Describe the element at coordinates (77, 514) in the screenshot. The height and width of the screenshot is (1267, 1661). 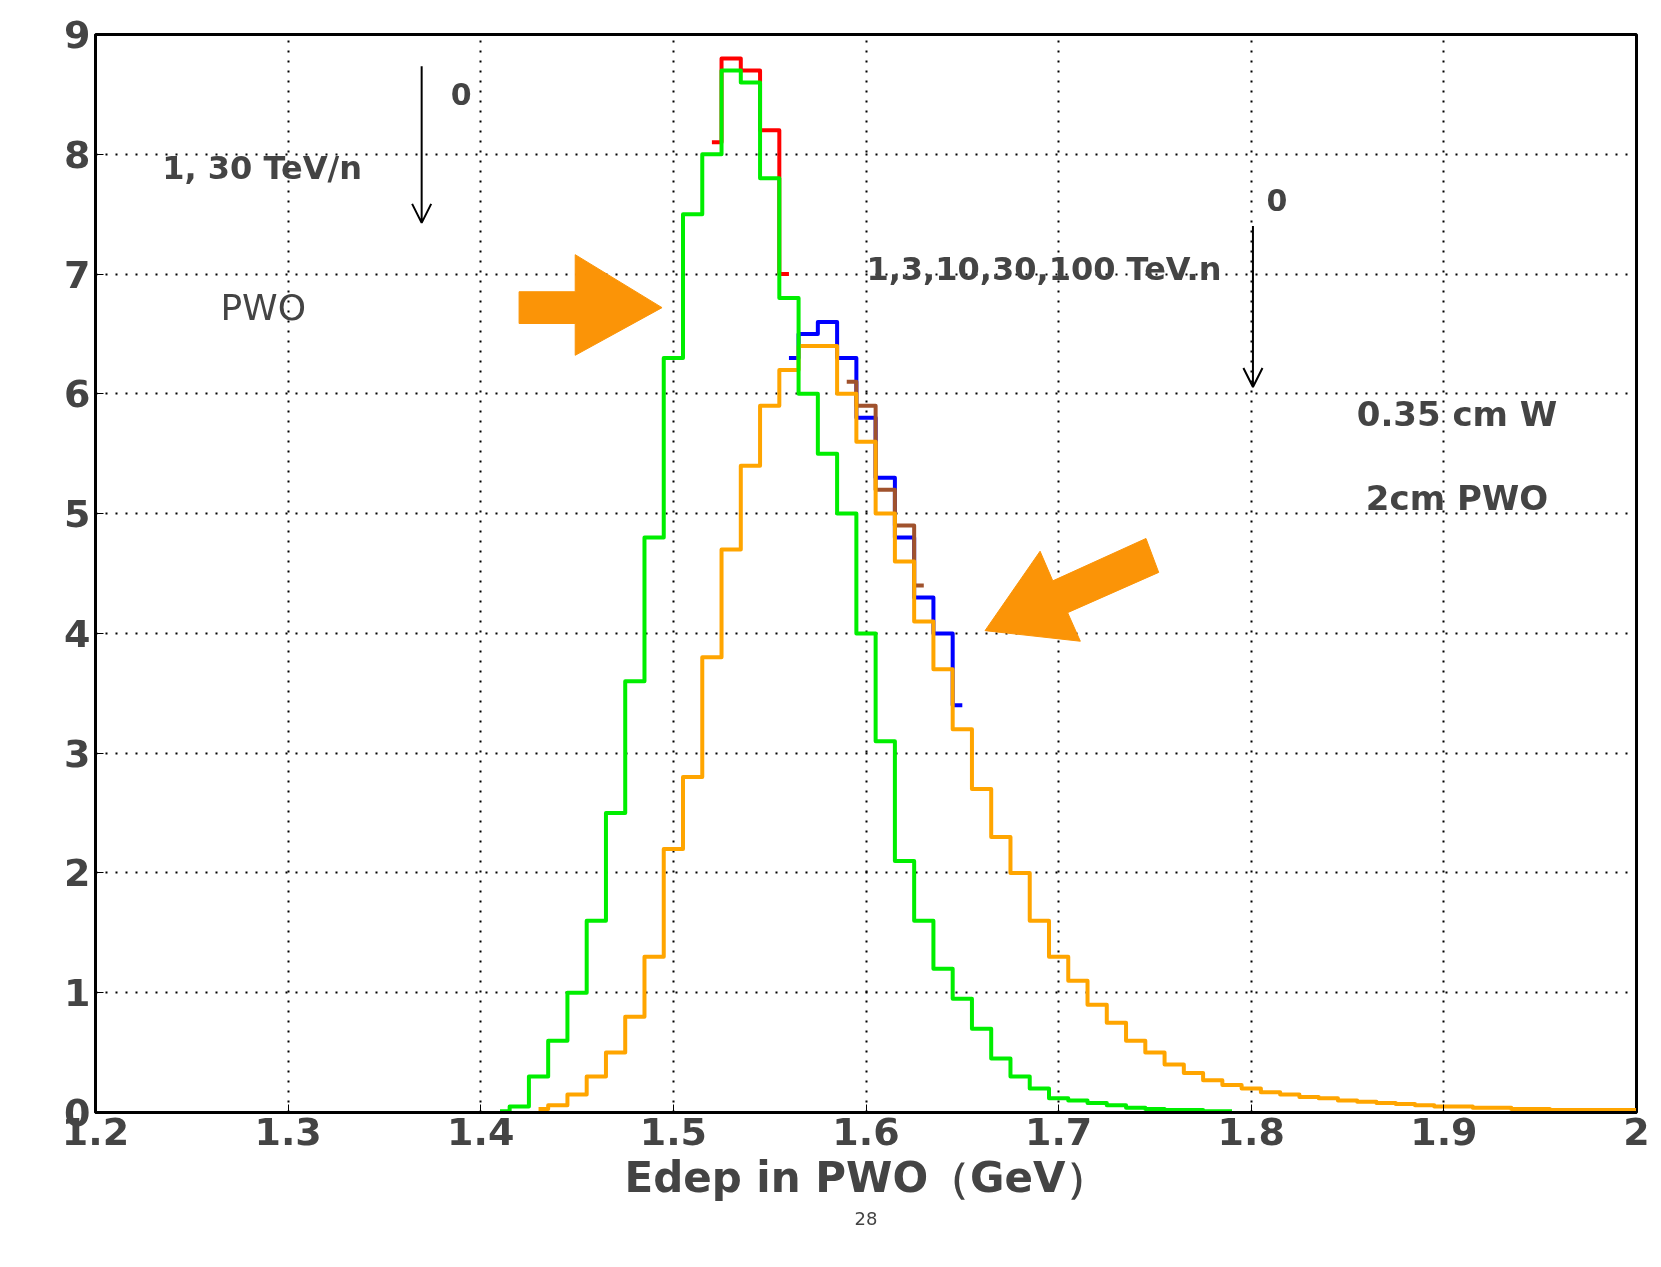
I see `y-tick-label: 5` at that location.